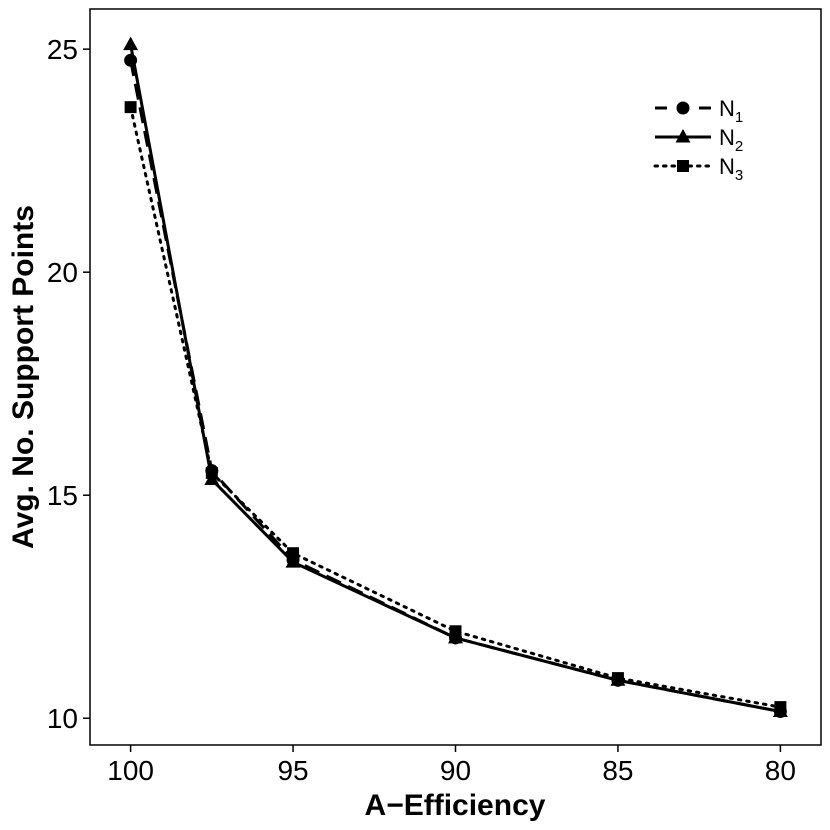 The image size is (830, 830). I want to click on y-axis-ticks: 10 15 20 25, so click(68, 384).